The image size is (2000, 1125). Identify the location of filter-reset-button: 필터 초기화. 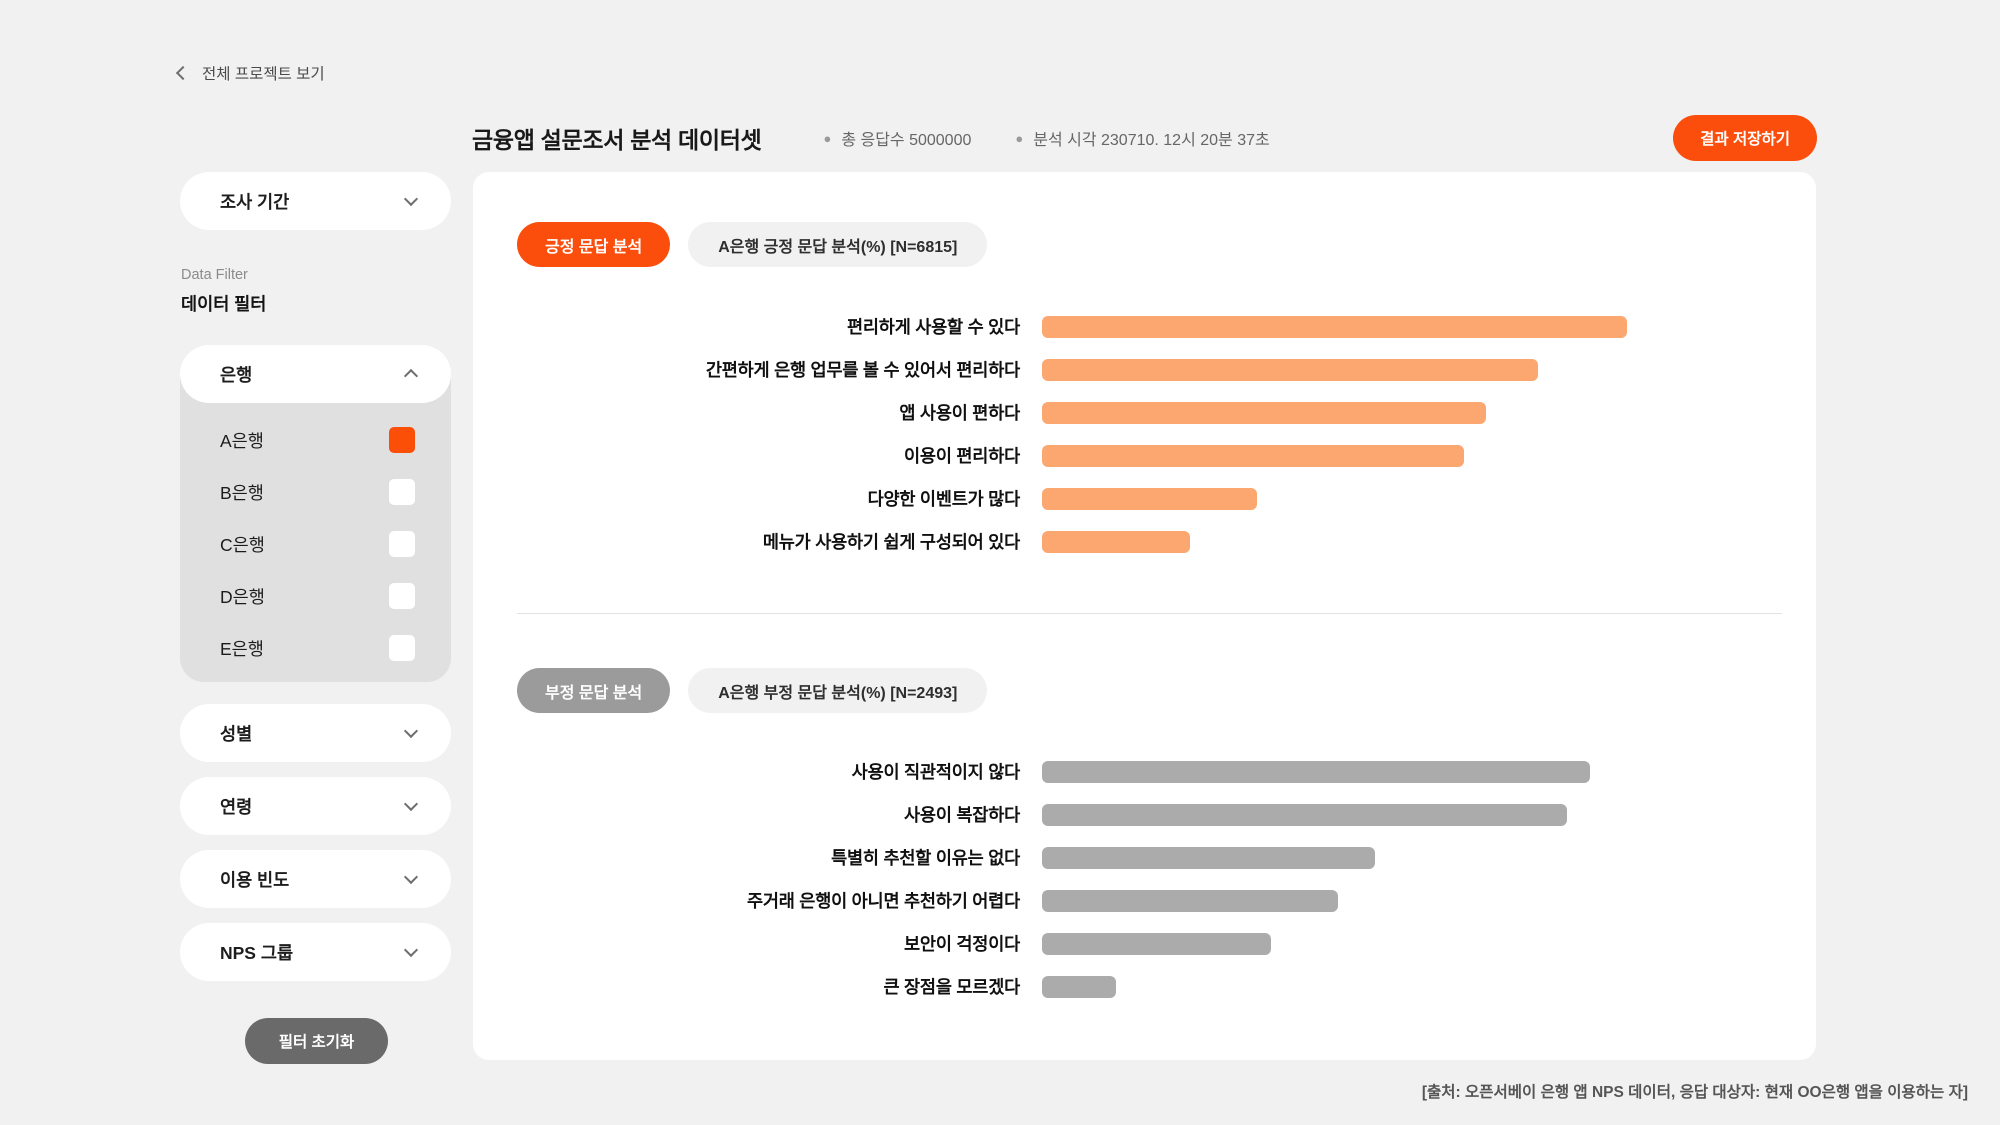
(316, 1041).